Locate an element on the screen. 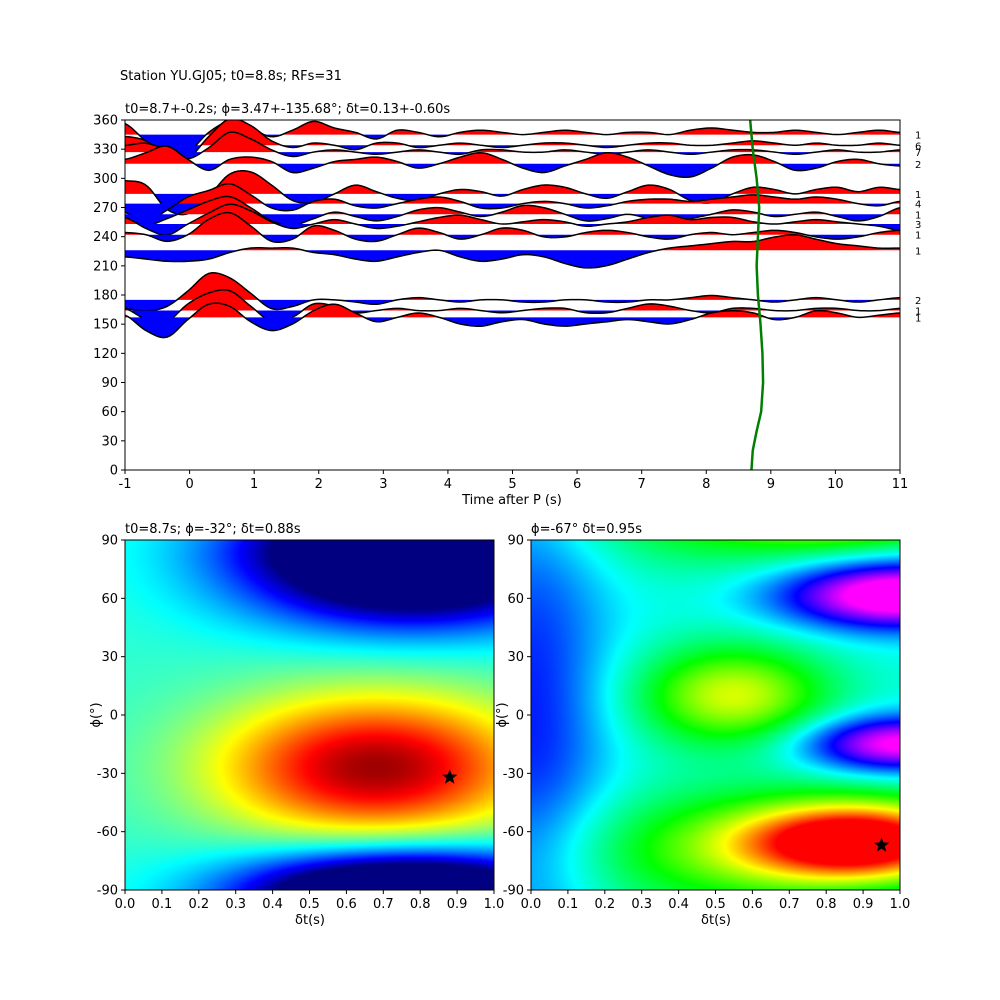 This screenshot has height=1000, width=1000. grid-search-1-best-star is located at coordinates (450, 776).